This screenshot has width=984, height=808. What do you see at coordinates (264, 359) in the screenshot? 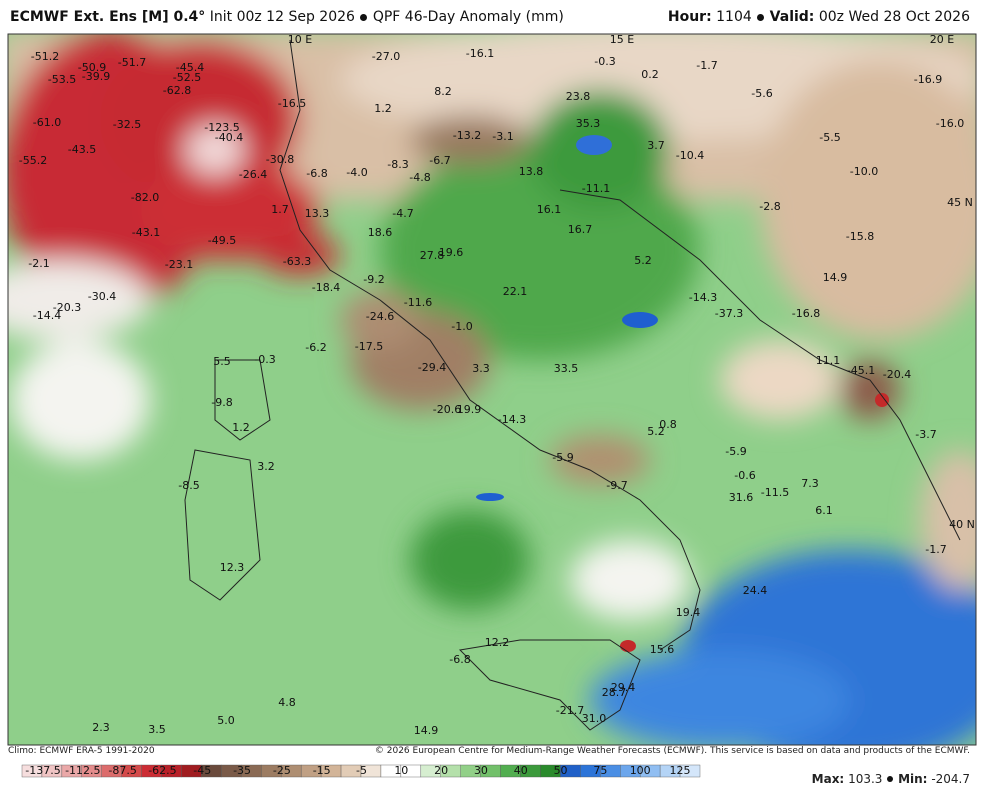
I see `anomaly-label: -0.3` at bounding box center [264, 359].